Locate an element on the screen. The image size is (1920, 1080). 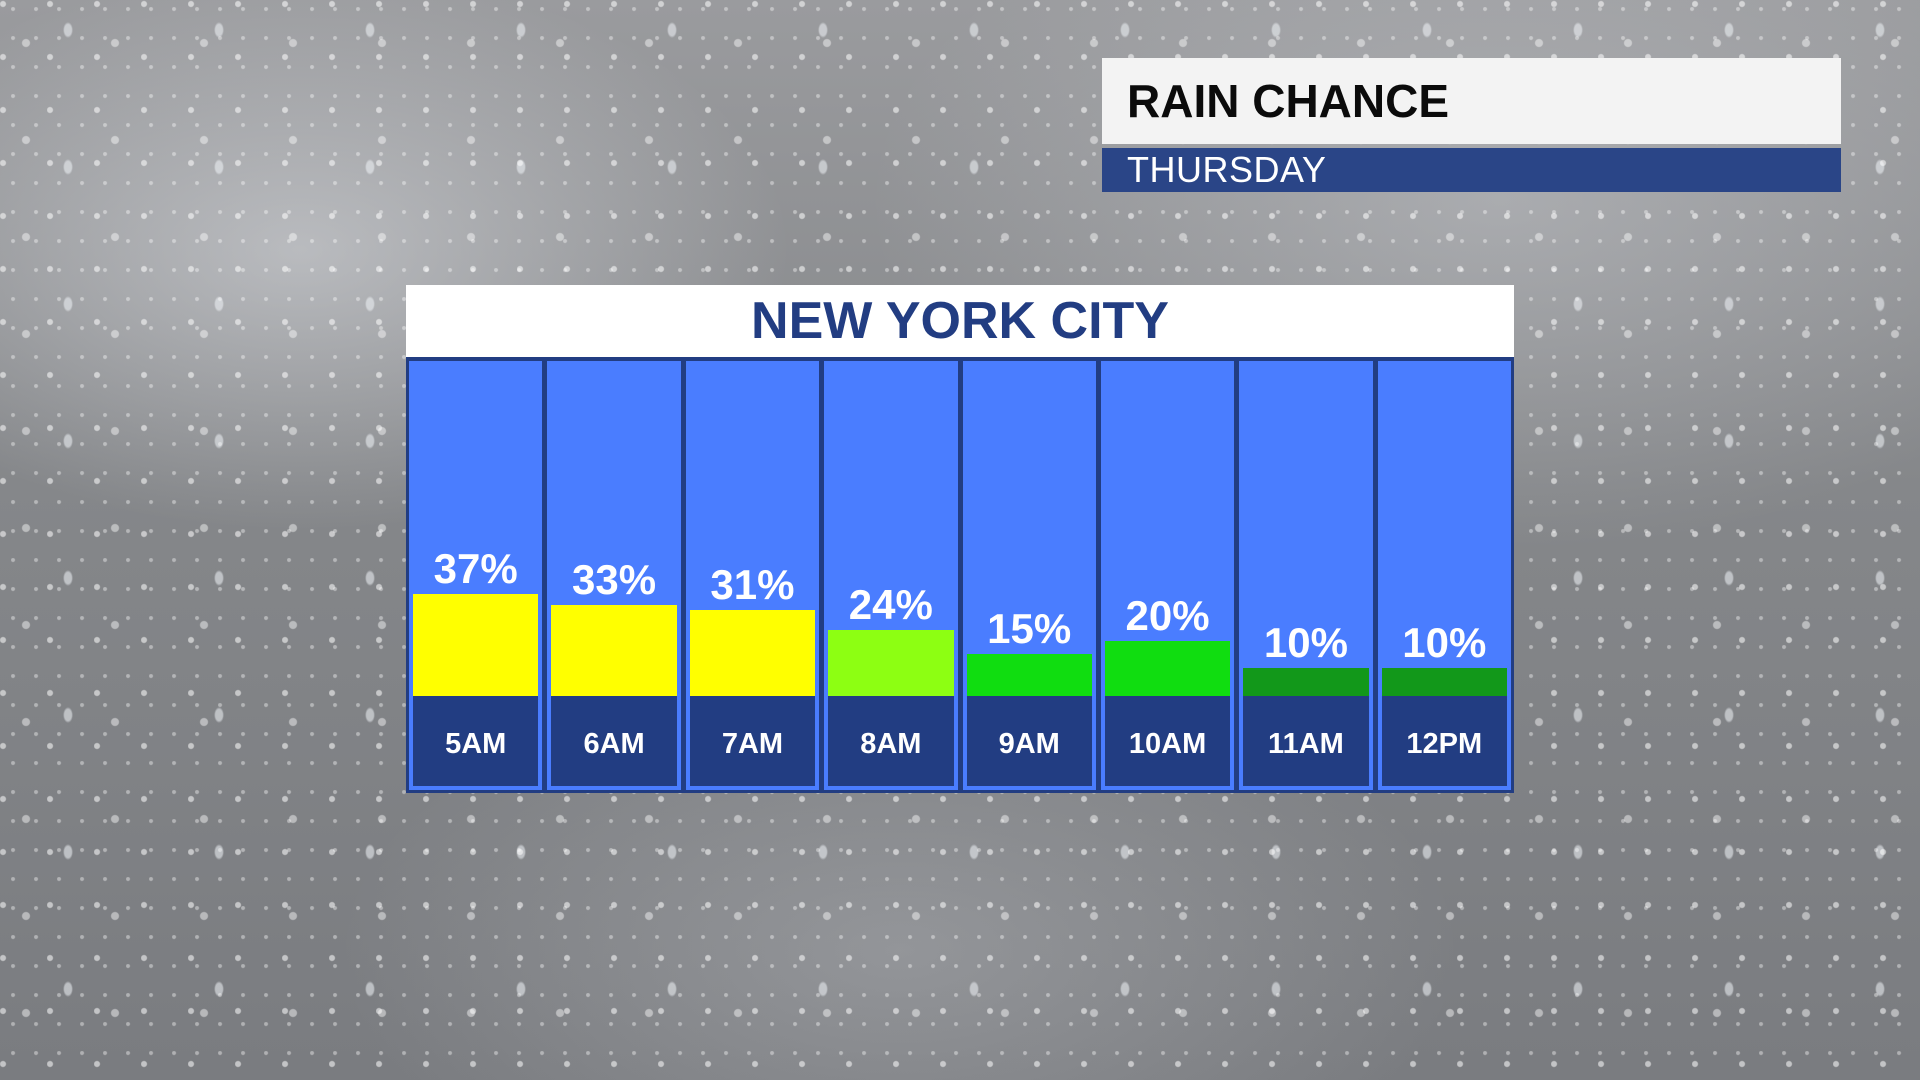
bar-value-label: 15% is located at coordinates (1029, 628).